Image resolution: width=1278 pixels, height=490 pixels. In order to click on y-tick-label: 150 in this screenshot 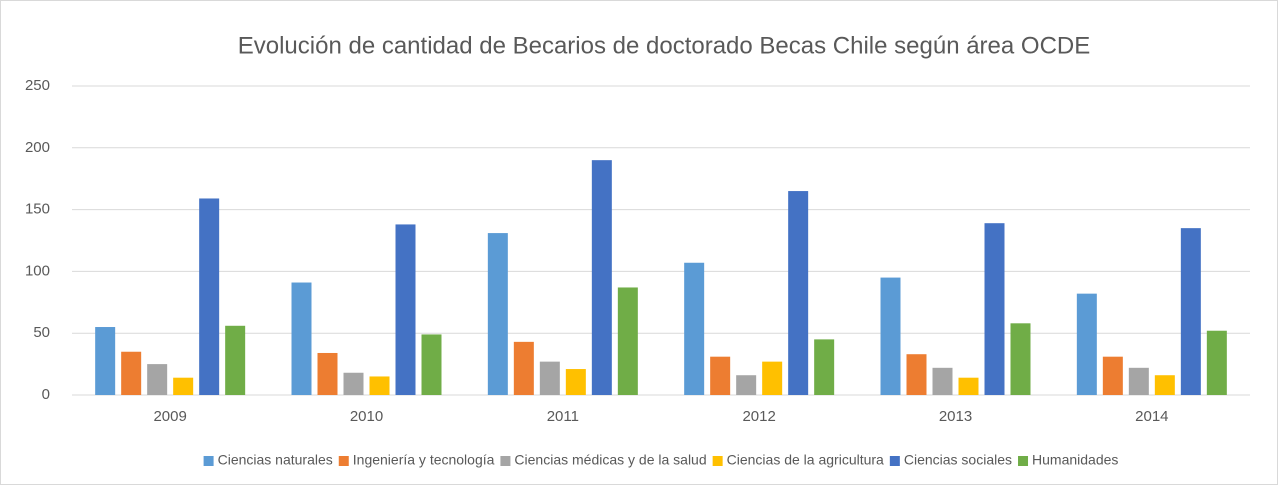, I will do `click(37, 209)`.